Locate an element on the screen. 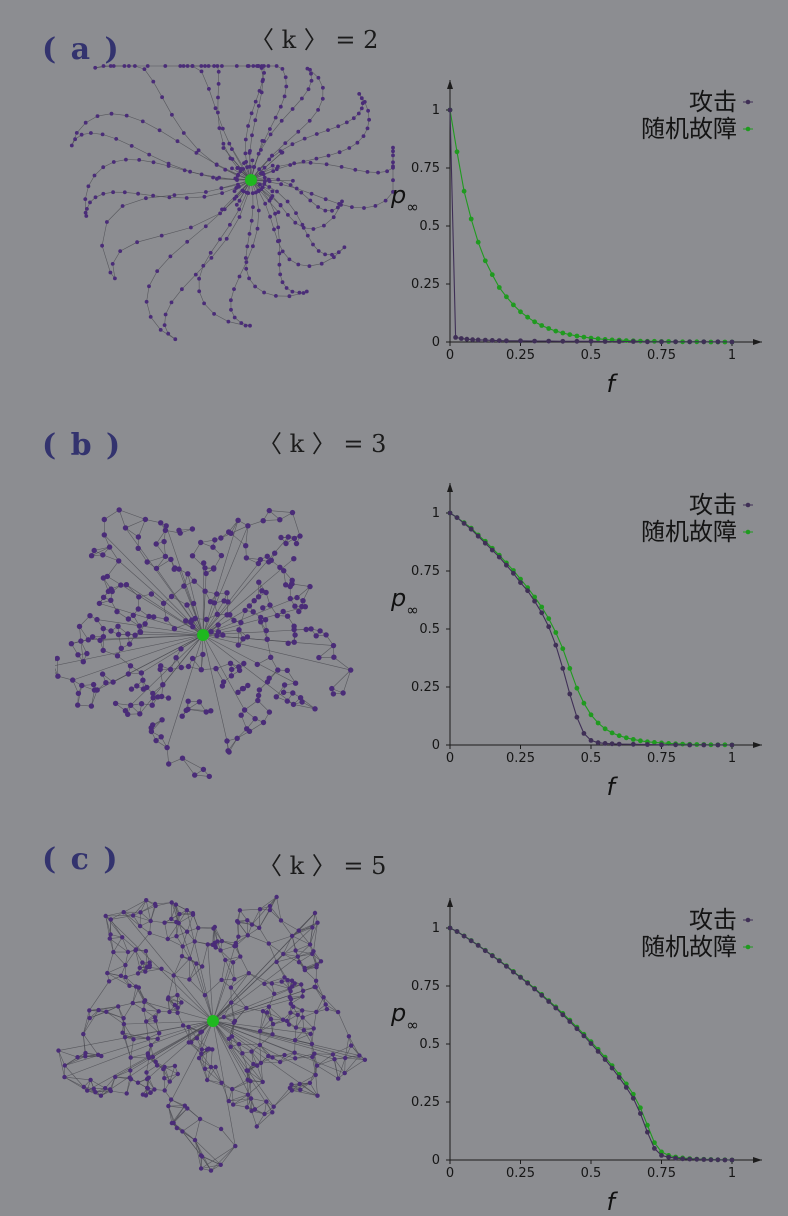 Image resolution: width=788 pixels, height=1216 pixels. nodes is located at coordinates (212, 1033).